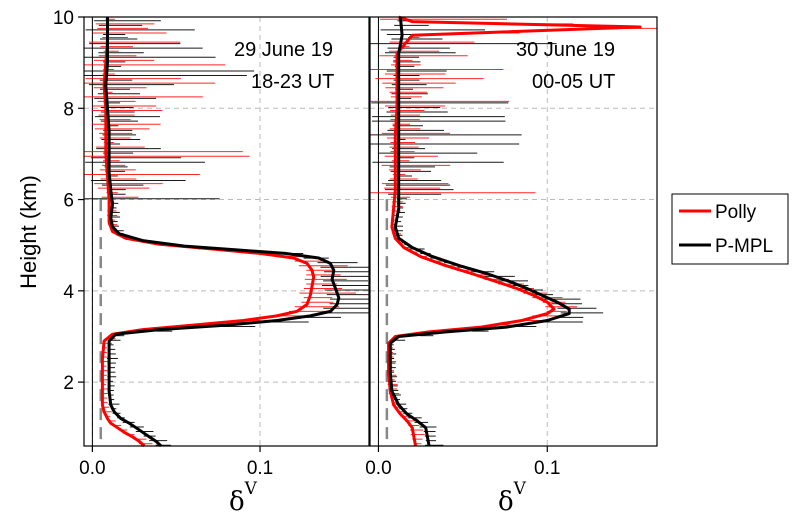 The width and height of the screenshot is (792, 518). I want to click on legend-label-pmpl: P-MPL, so click(744, 246).